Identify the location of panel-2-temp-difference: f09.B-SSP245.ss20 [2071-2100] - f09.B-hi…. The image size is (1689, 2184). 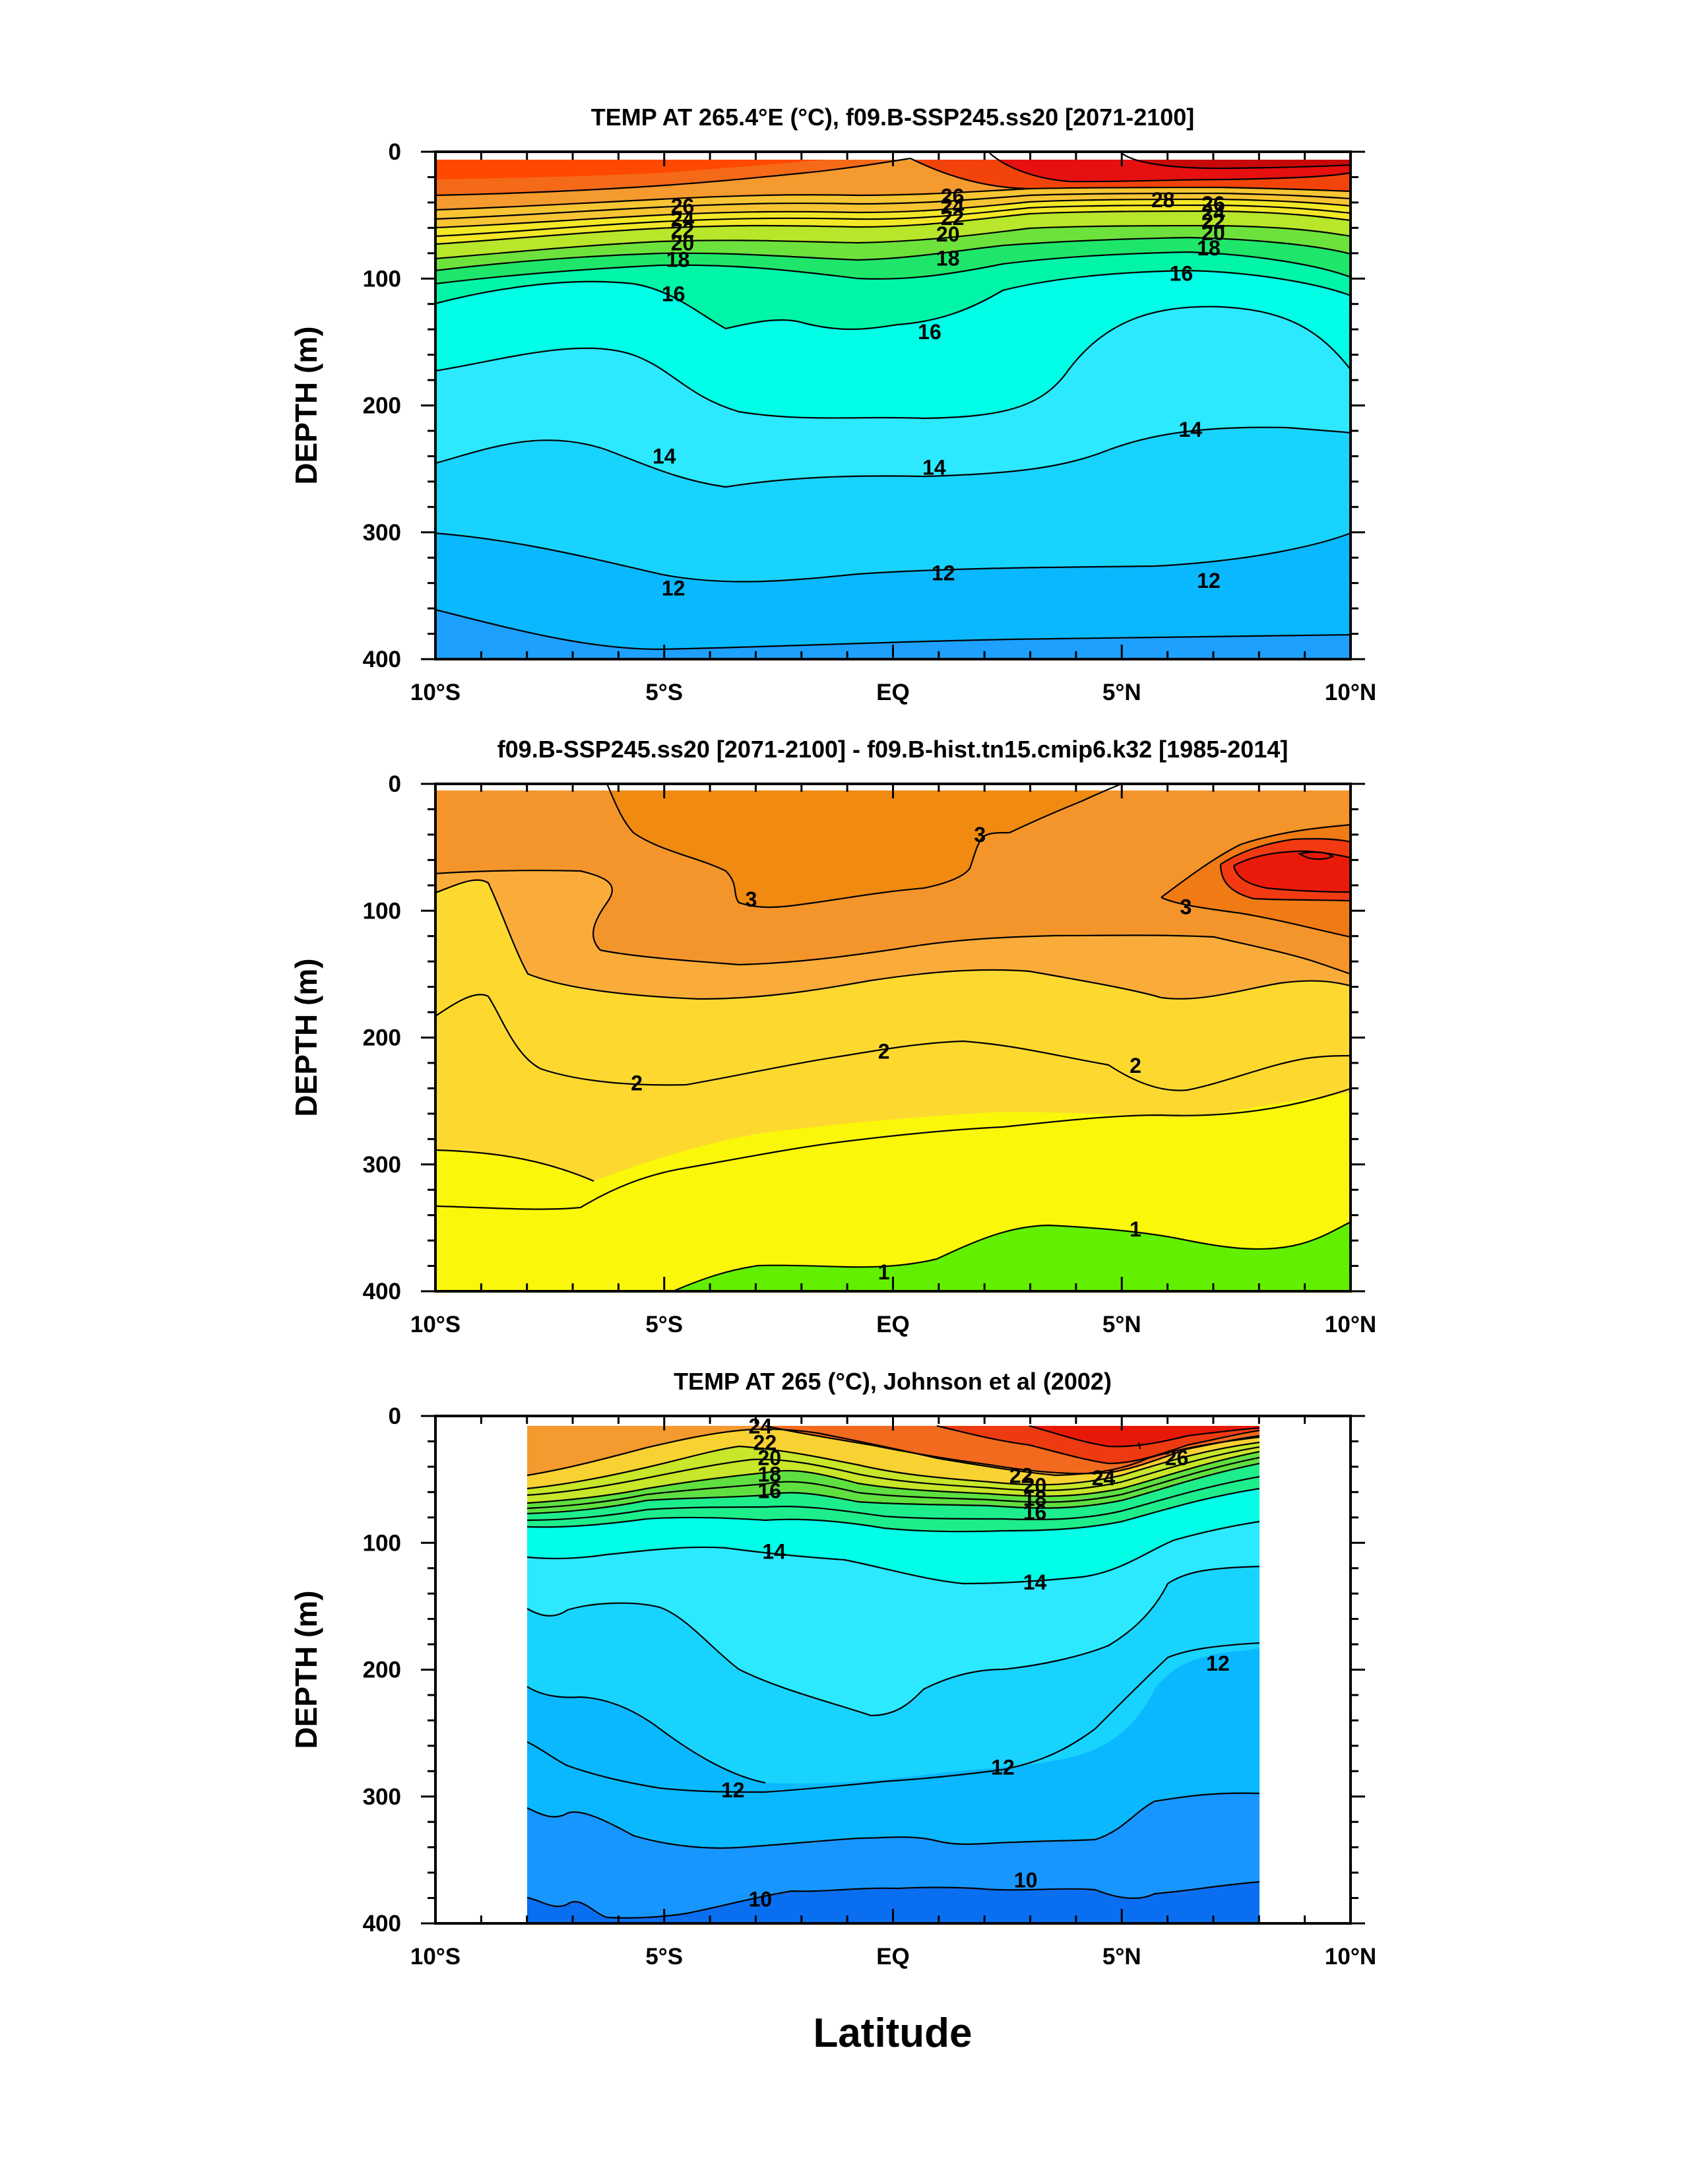
(893, 1013).